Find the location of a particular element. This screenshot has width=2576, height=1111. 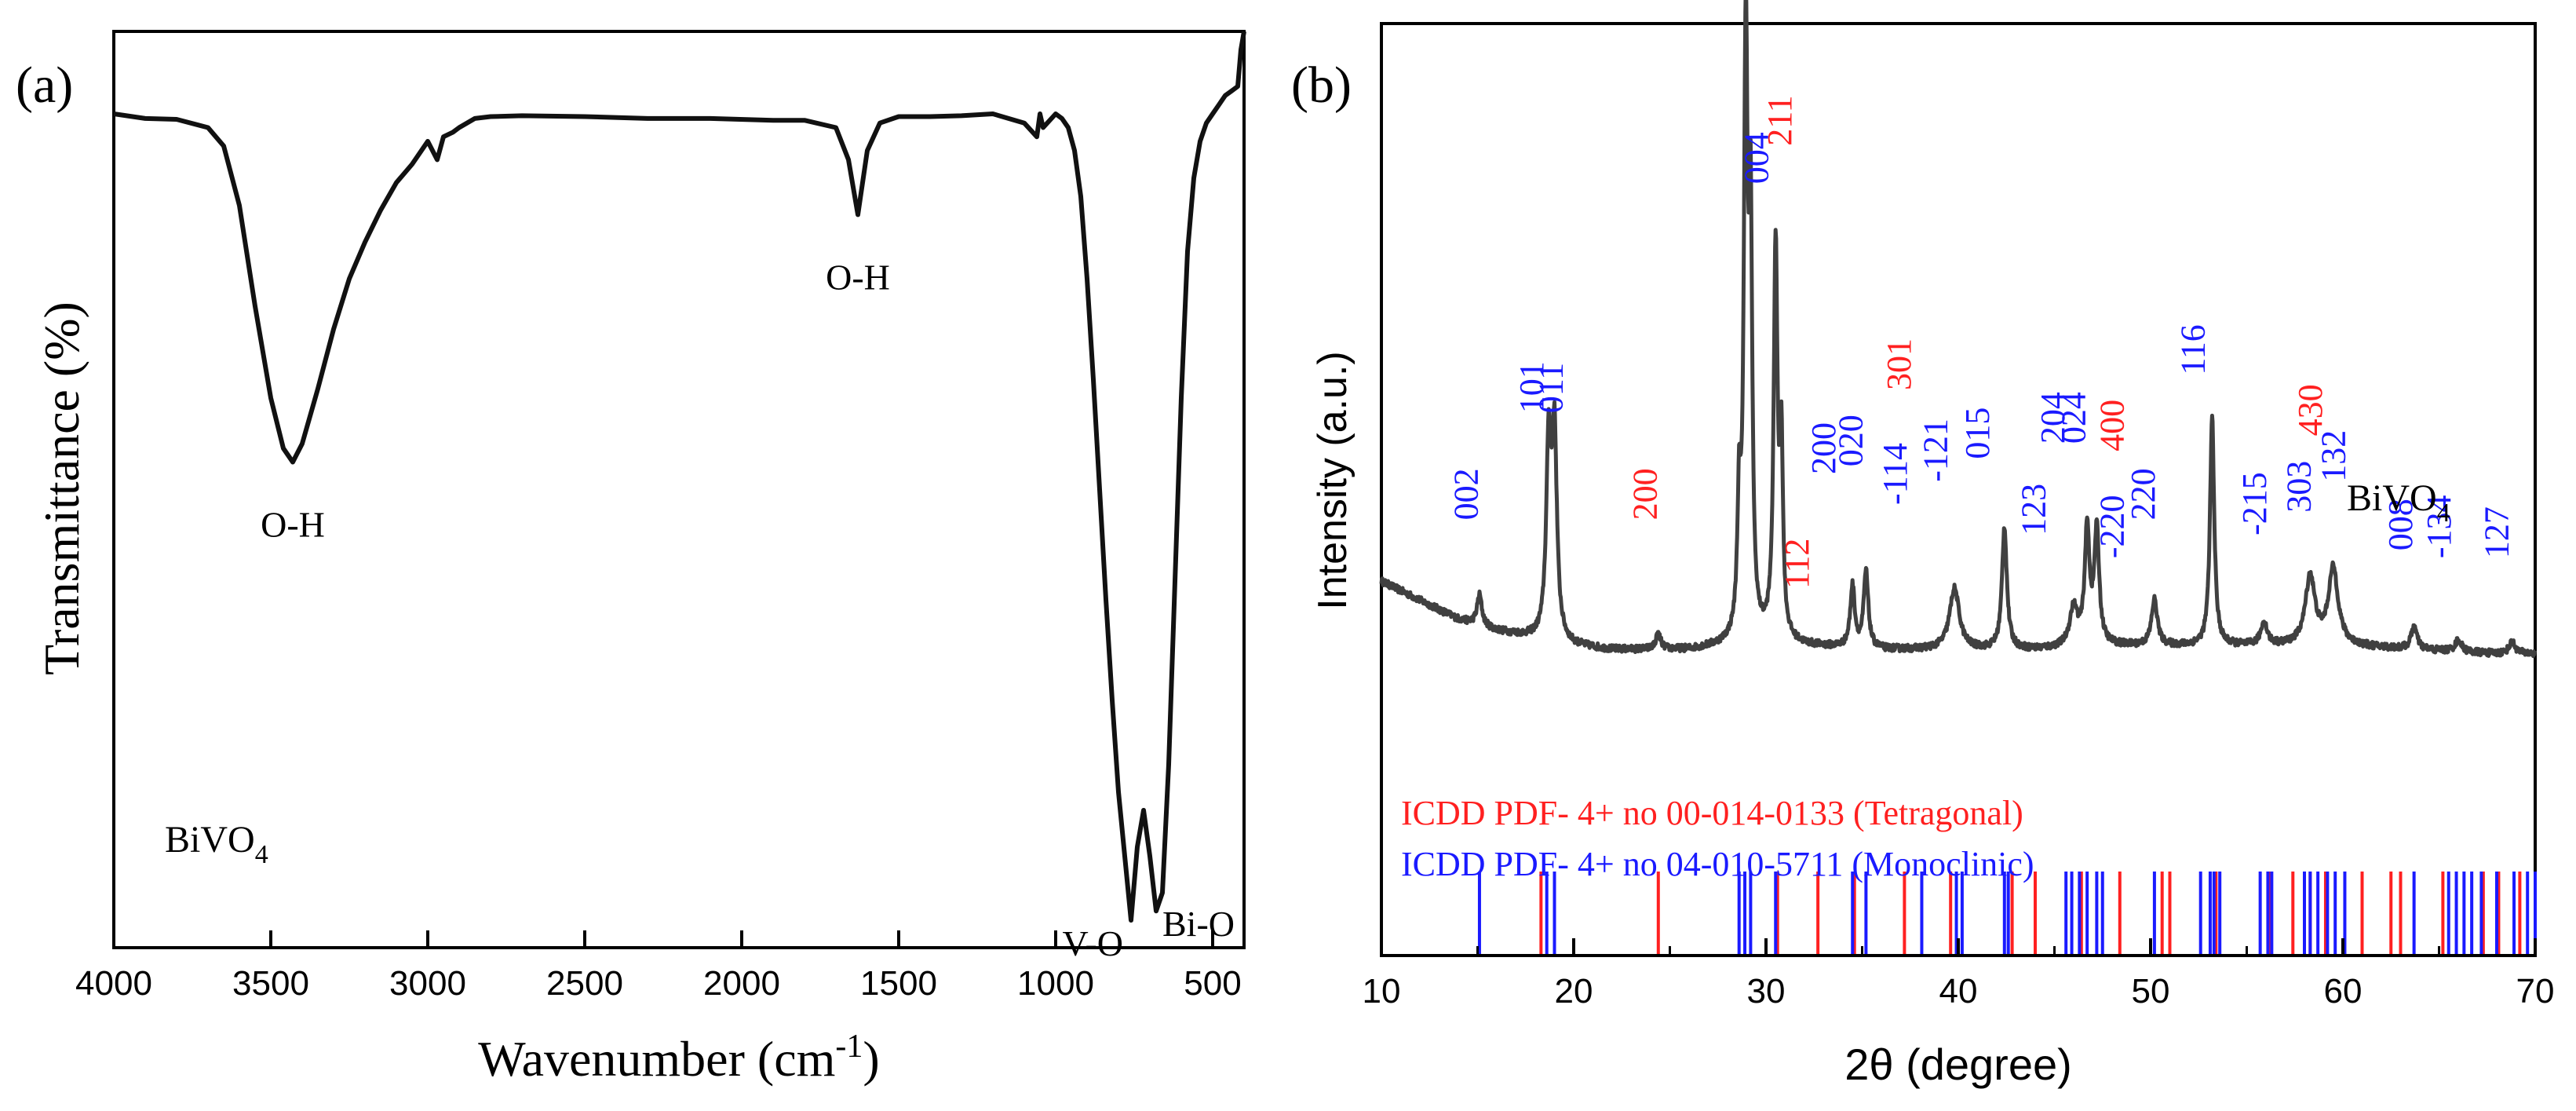

panel-b-y-axis-title: Intensity (a.u.) is located at coordinates (1333, 480).